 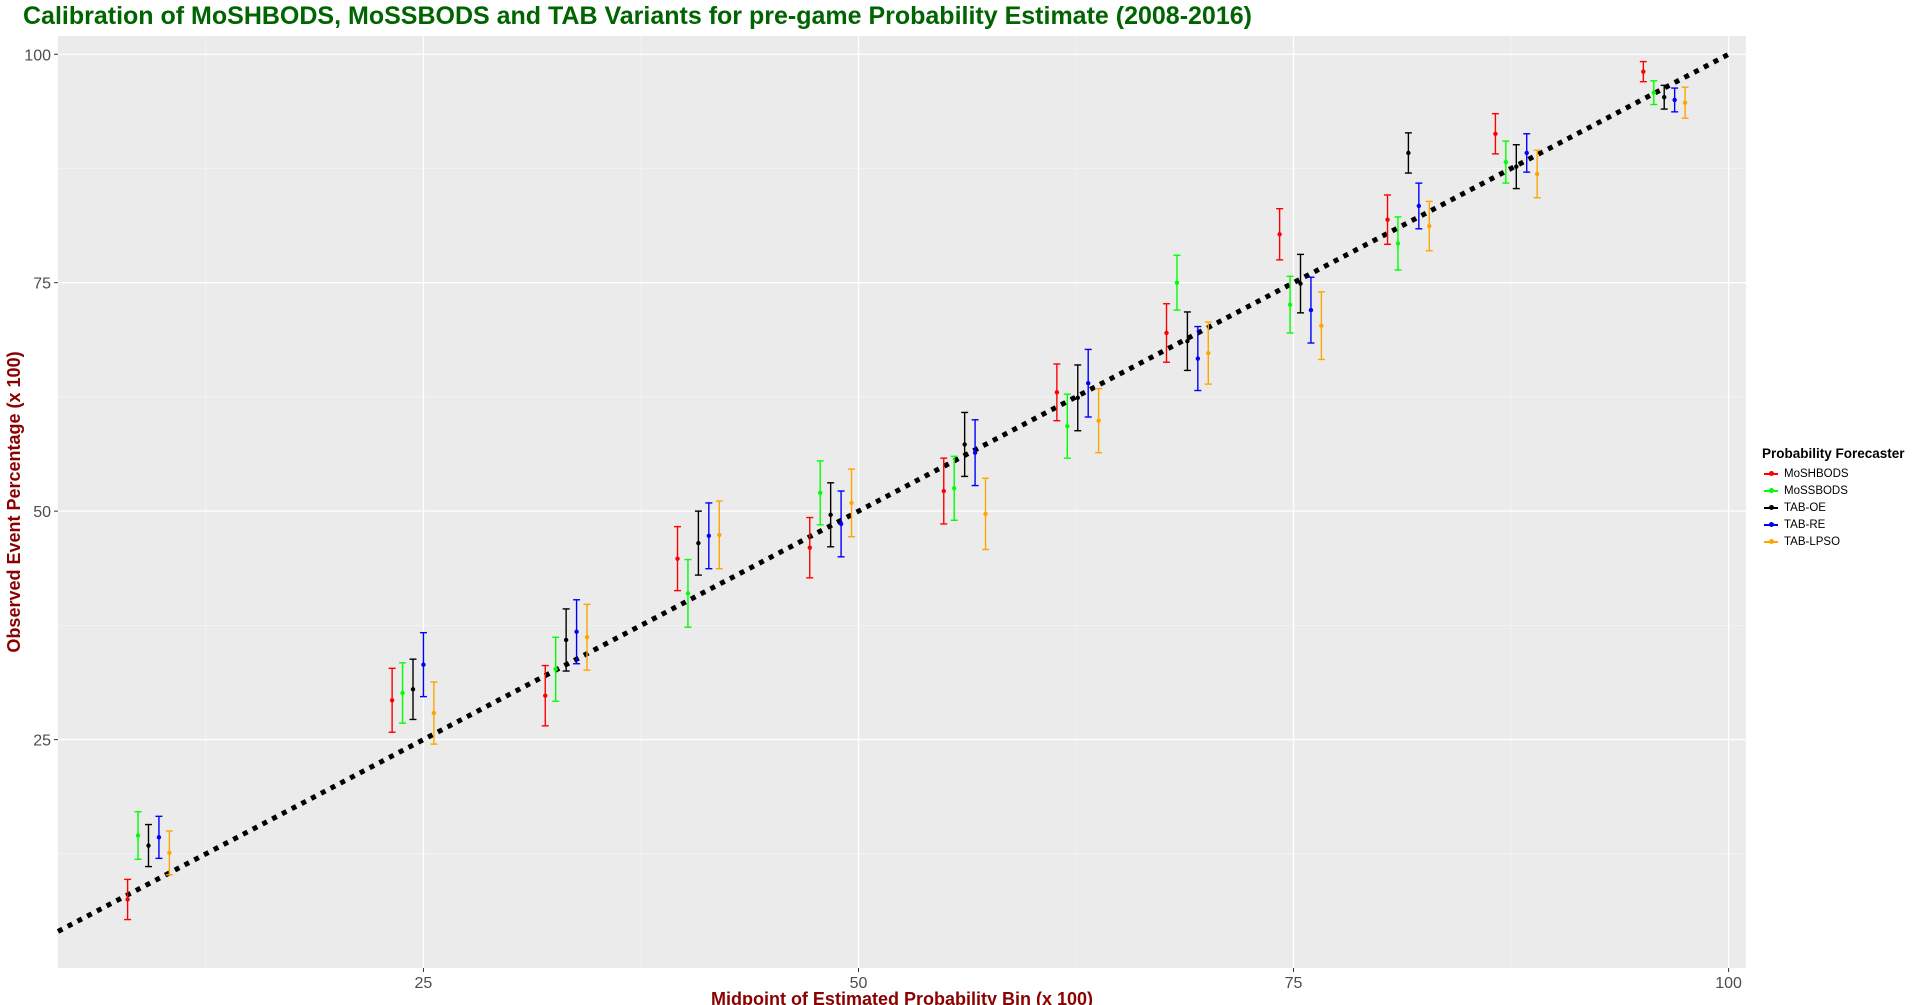 What do you see at coordinates (1728, 983) in the screenshot?
I see `x-tick-label: 100` at bounding box center [1728, 983].